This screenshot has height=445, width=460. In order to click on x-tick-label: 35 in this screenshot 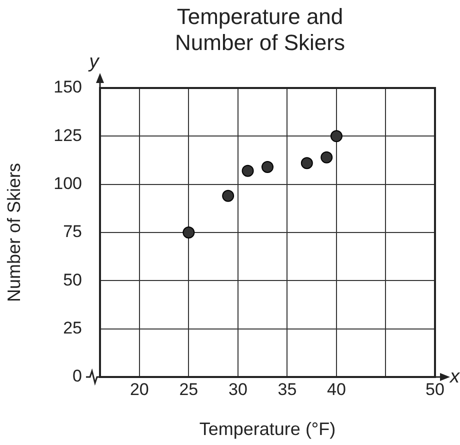, I will do `click(287, 389)`.